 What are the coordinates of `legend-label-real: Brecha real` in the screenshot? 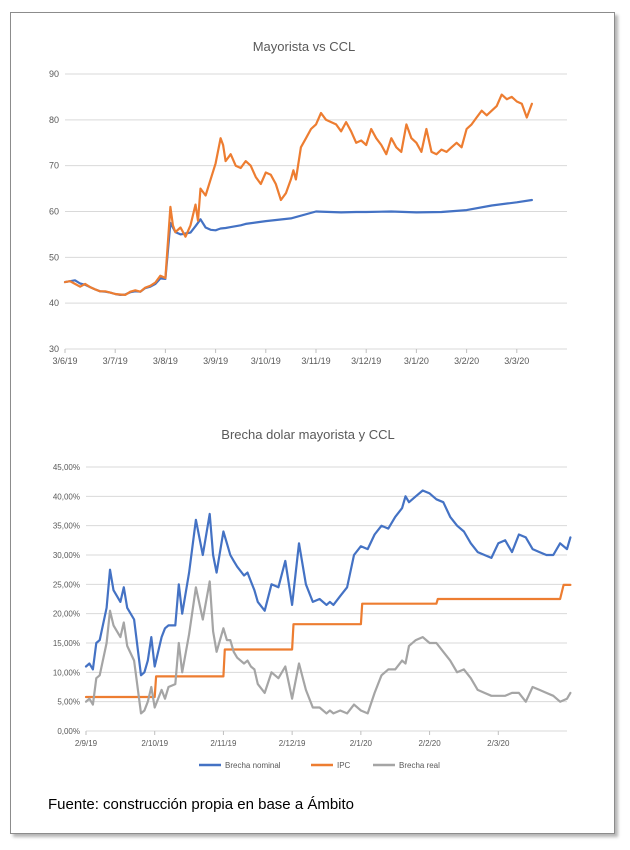 It's located at (419, 765).